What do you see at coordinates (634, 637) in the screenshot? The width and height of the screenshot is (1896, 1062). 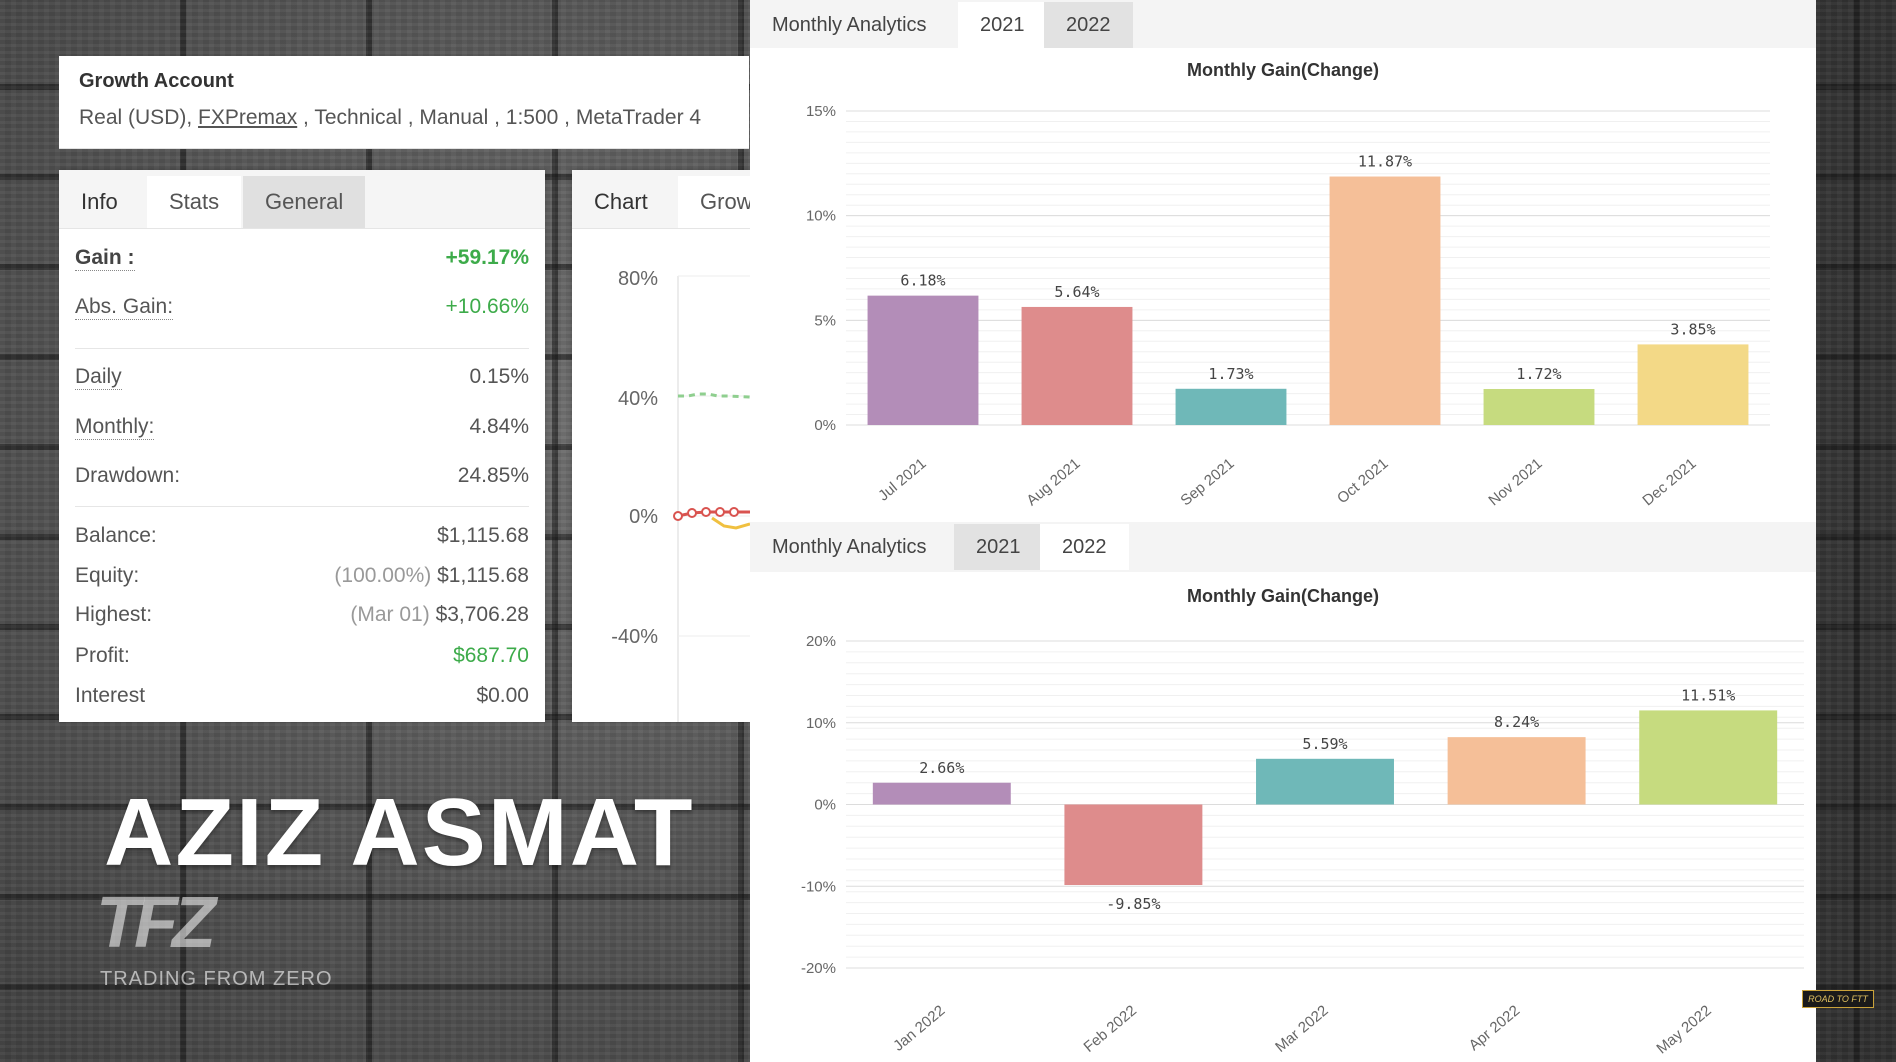 I see `growth-axis-tick: -40%` at bounding box center [634, 637].